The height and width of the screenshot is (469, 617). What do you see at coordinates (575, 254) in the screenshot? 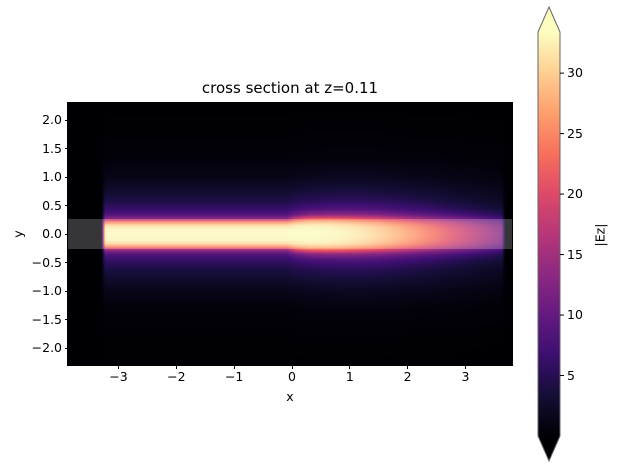
I see `colorbar-tick-label: 15` at bounding box center [575, 254].